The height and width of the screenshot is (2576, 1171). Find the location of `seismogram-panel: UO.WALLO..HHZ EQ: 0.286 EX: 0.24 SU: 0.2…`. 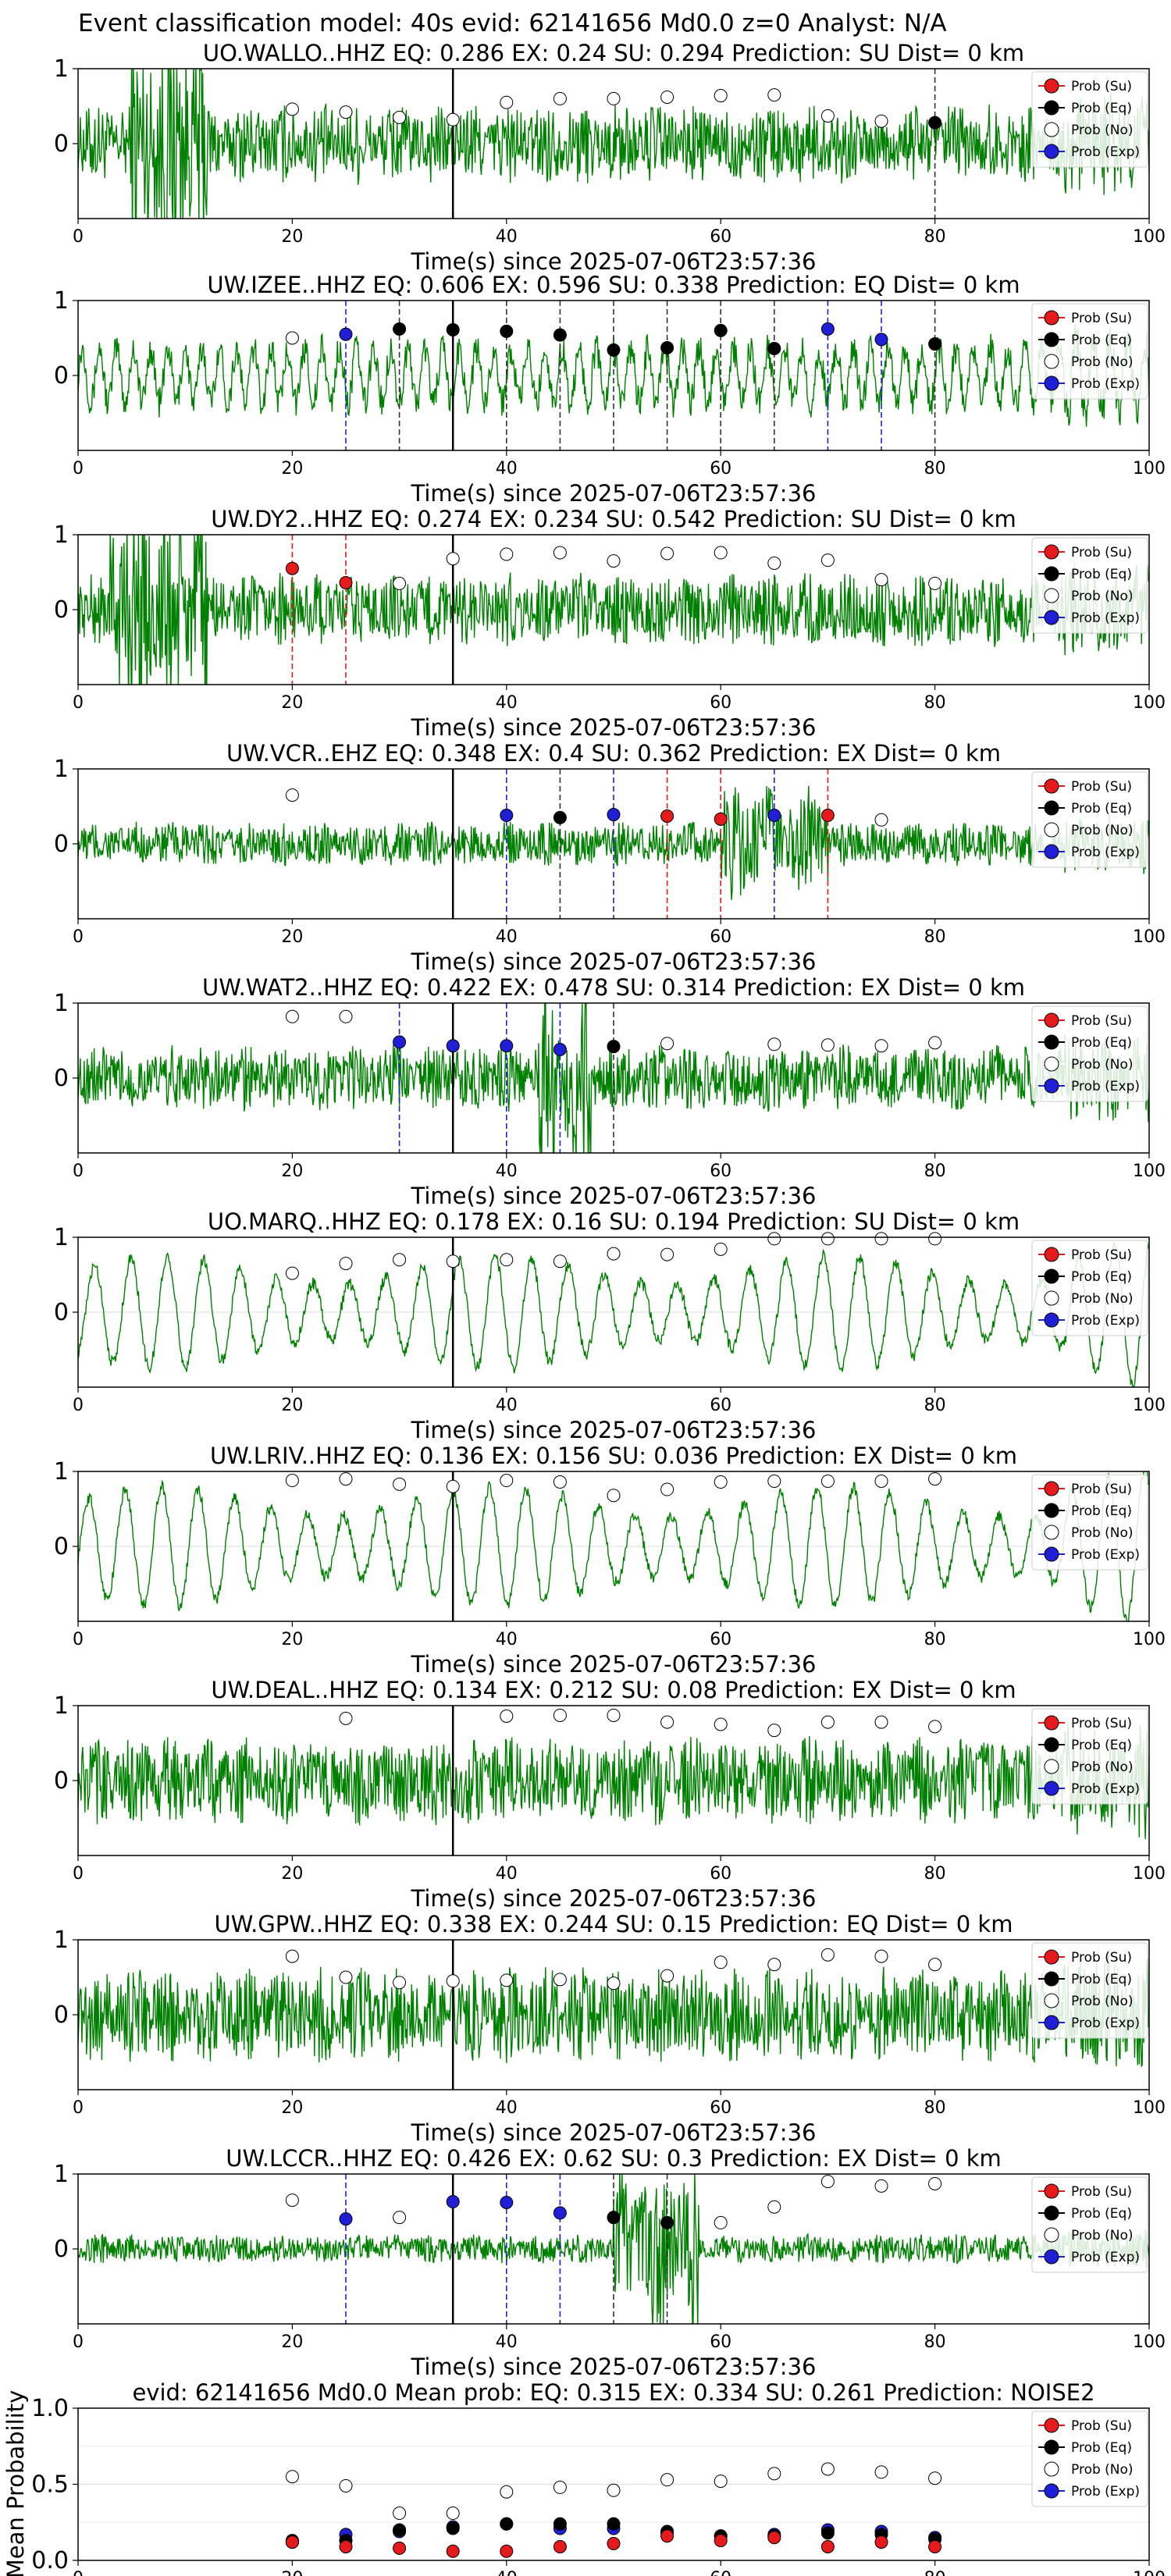

seismogram-panel: UO.WALLO..HHZ EQ: 0.286 EX: 0.24 SU: 0.2… is located at coordinates (610, 157).